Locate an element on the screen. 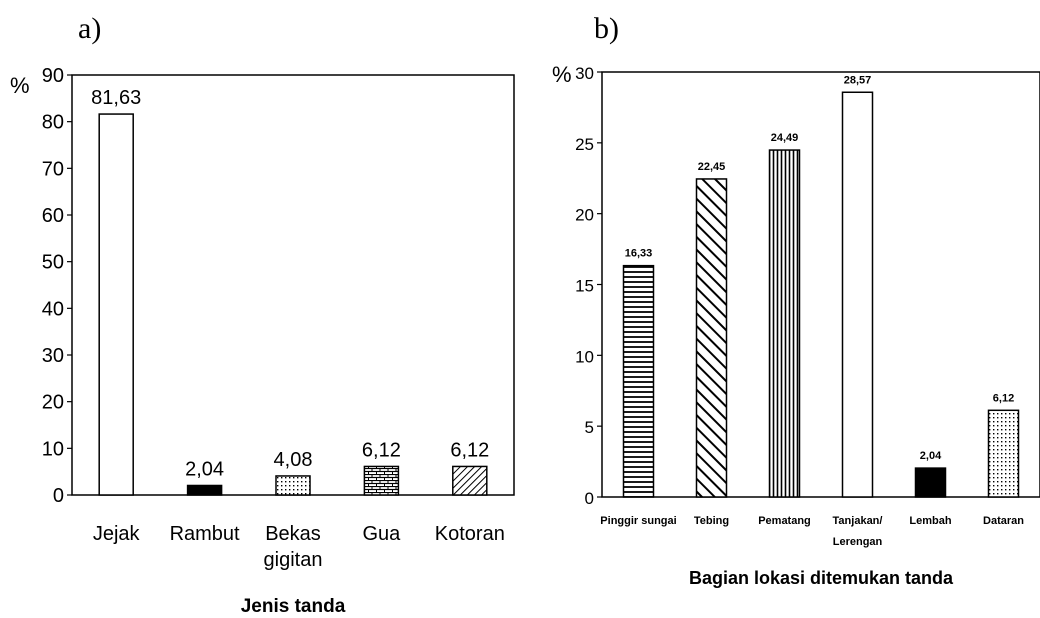  x-tick-label: gigitan is located at coordinates (293, 560).